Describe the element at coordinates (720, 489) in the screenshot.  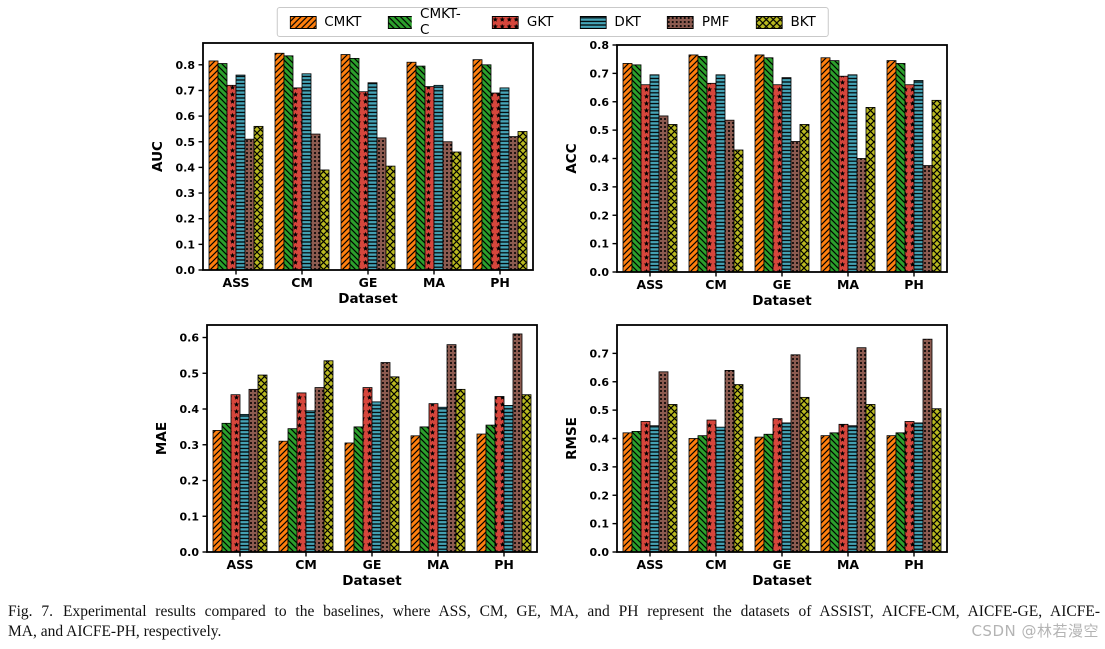
I see `bar-dkt-cm` at that location.